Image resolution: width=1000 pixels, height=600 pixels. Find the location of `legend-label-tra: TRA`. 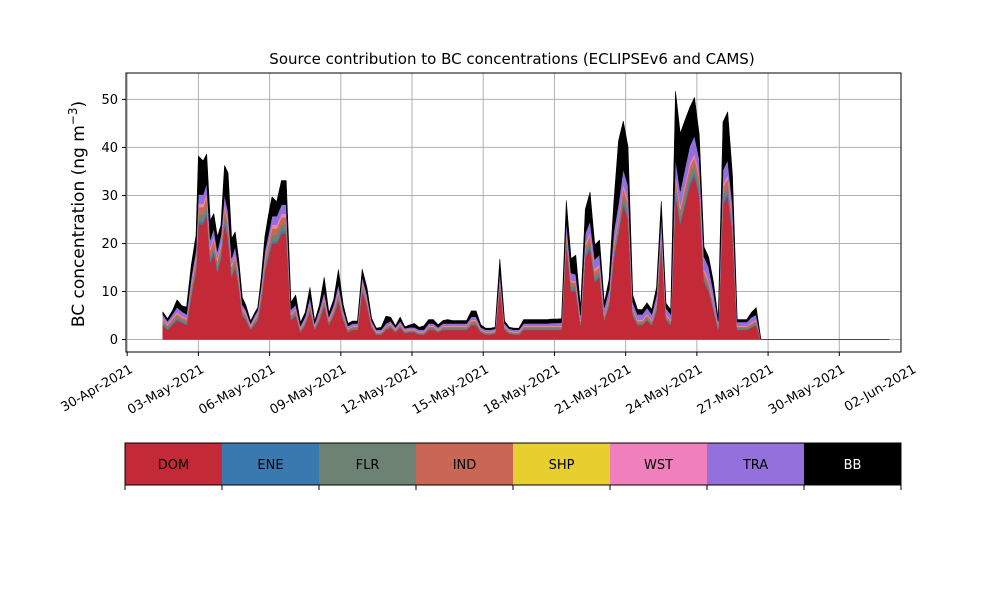

legend-label-tra: TRA is located at coordinates (755, 465).